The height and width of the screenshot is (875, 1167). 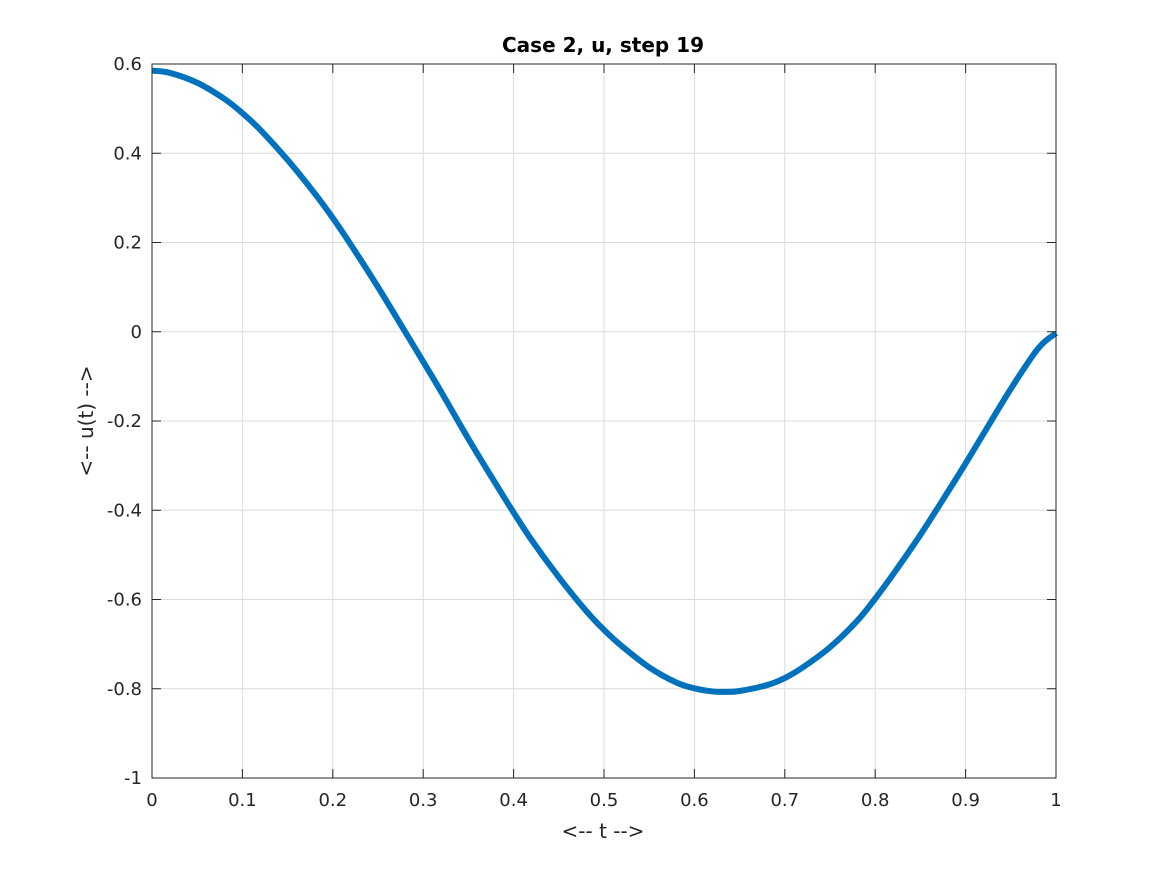 What do you see at coordinates (603, 45) in the screenshot?
I see `chart-title: Case 2, u, step 19` at bounding box center [603, 45].